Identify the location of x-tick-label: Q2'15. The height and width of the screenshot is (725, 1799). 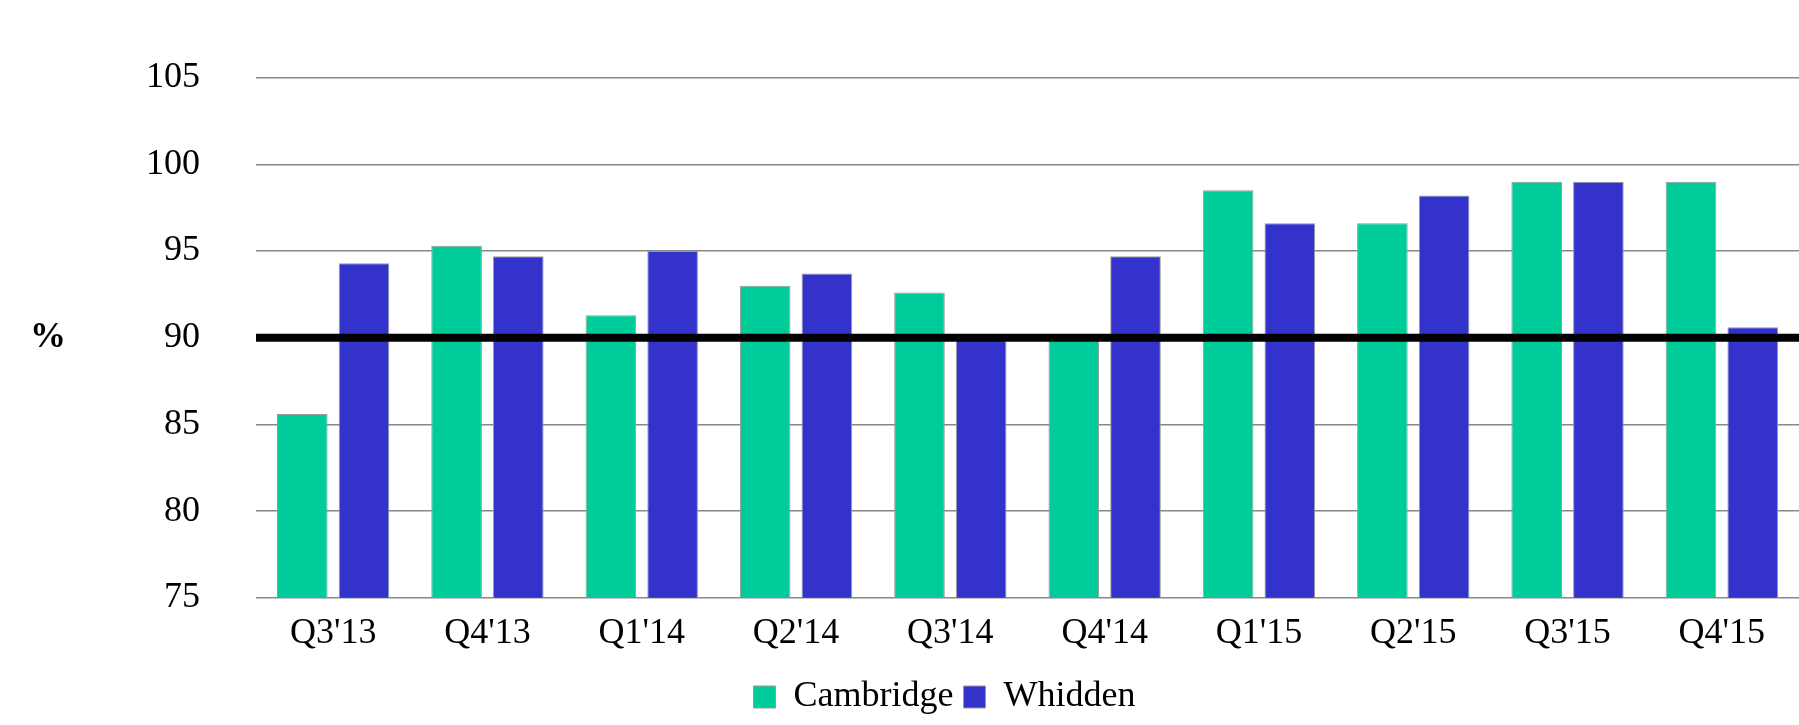
(1413, 630).